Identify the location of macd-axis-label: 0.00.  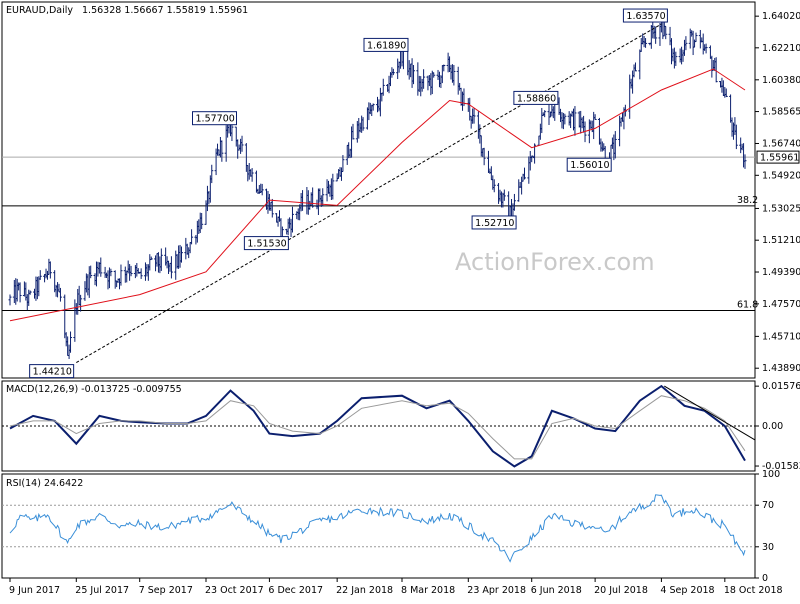
(772, 426).